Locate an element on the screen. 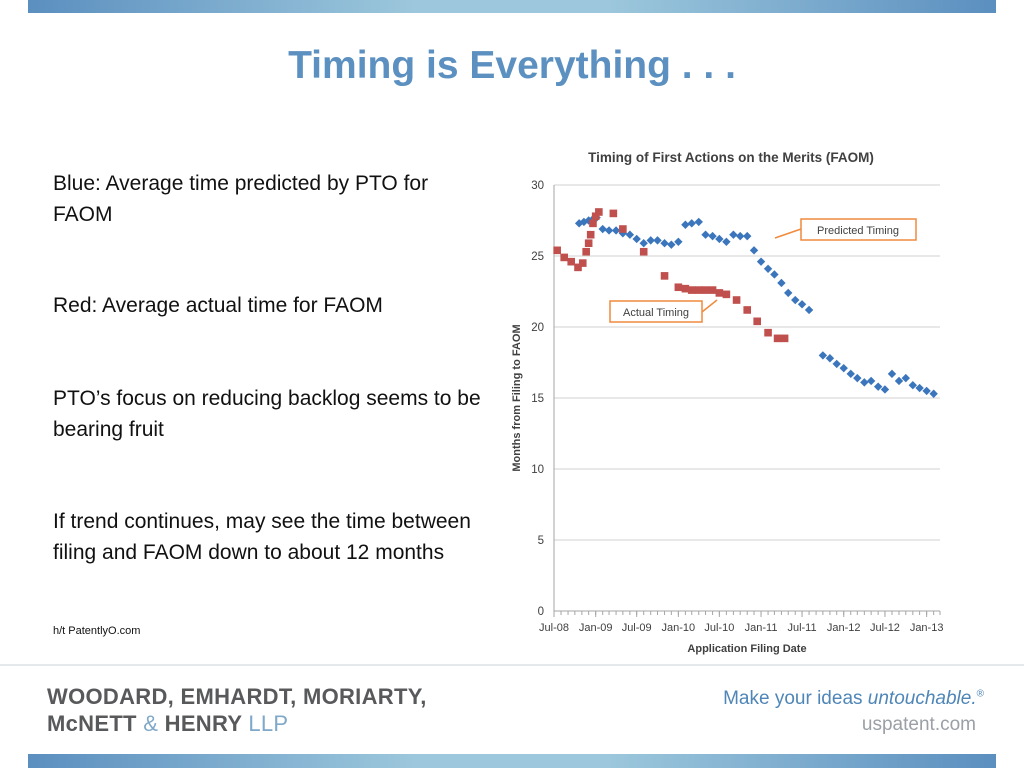  x-tick-label: Jan-10 is located at coordinates (679, 628).